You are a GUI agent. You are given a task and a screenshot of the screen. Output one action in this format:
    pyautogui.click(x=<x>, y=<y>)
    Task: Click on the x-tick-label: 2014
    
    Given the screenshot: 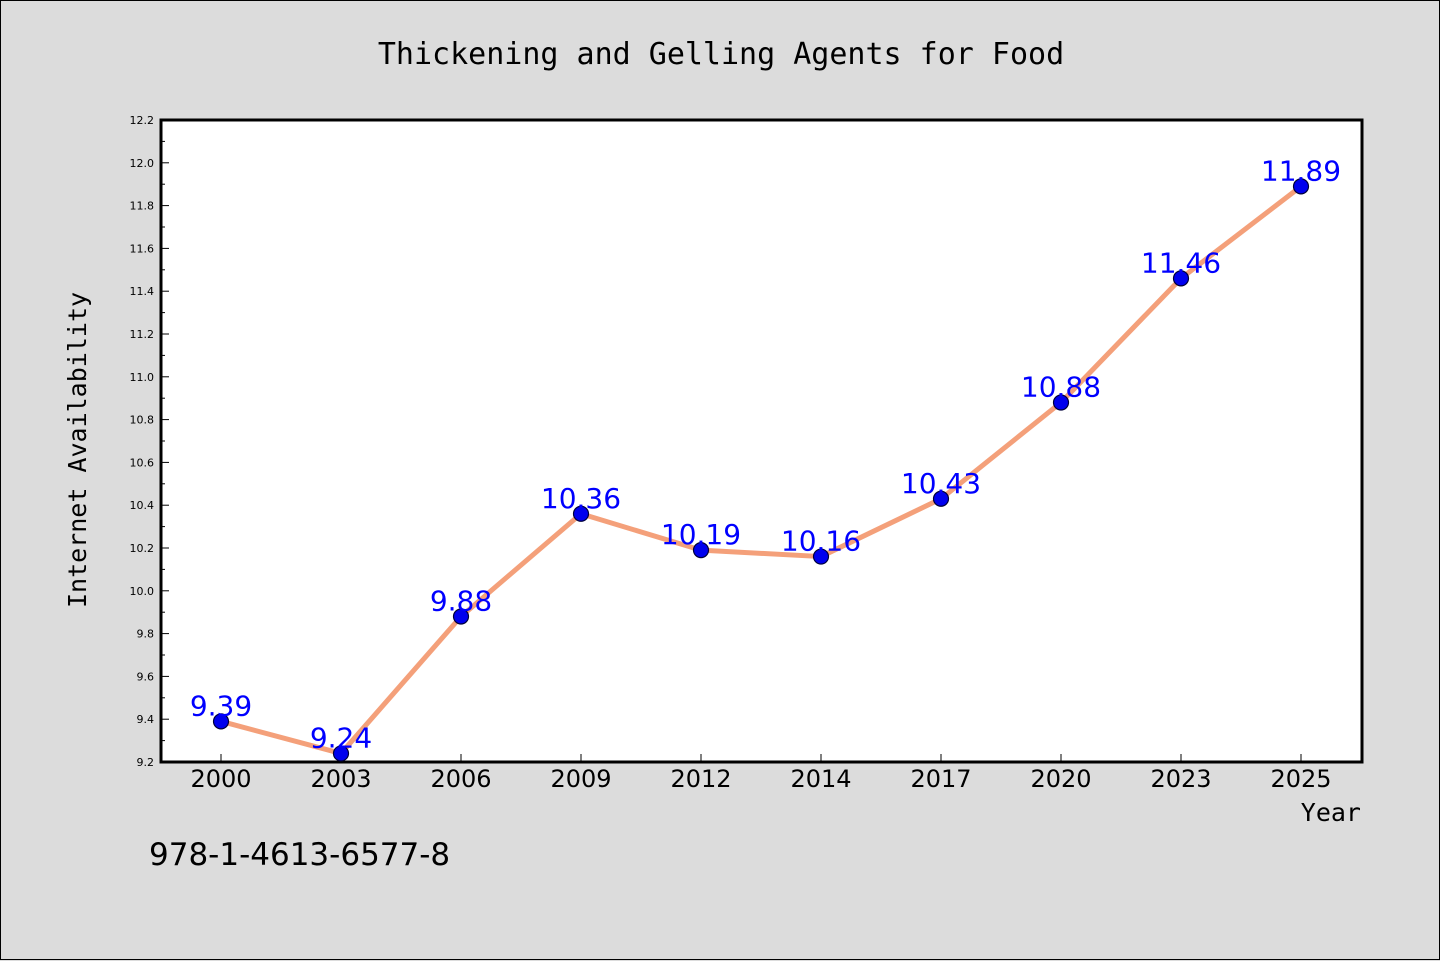 What is the action you would take?
    pyautogui.click(x=820, y=779)
    